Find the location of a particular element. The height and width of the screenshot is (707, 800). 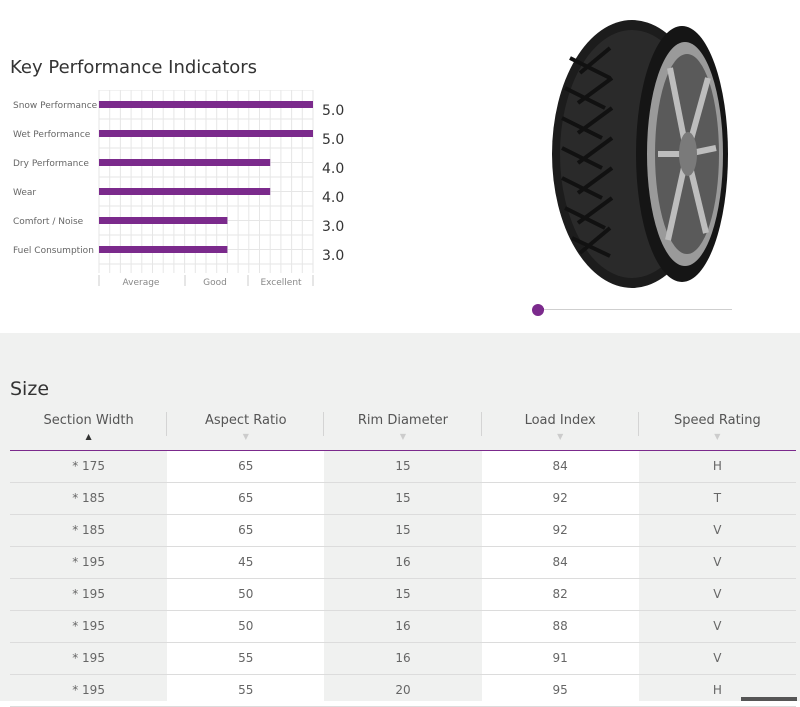

kpi-category-label: Comfort / Noise is located at coordinates (48, 222).